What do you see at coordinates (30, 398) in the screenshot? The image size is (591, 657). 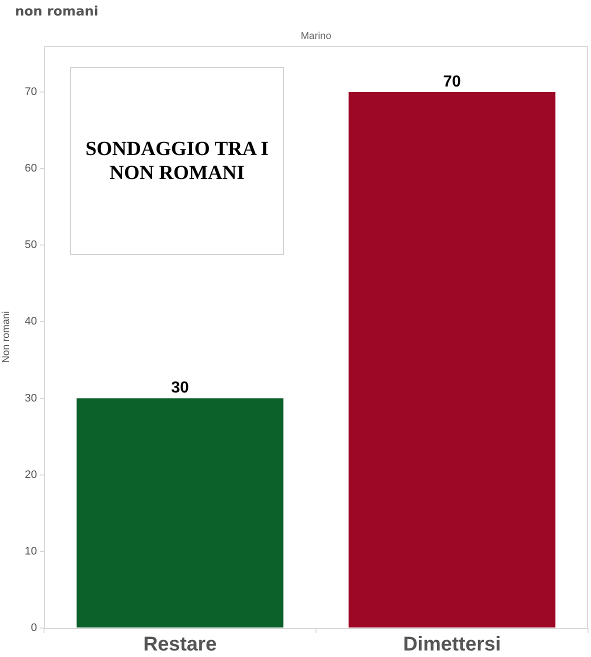 I see `y-tick-label: 30` at bounding box center [30, 398].